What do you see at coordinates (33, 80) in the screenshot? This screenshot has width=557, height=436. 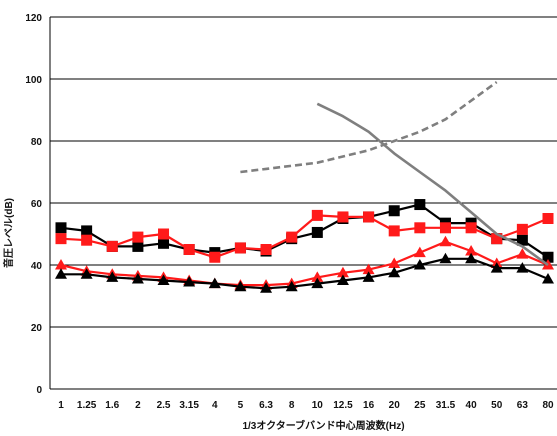 I see `y-tick-label: 100` at bounding box center [33, 80].